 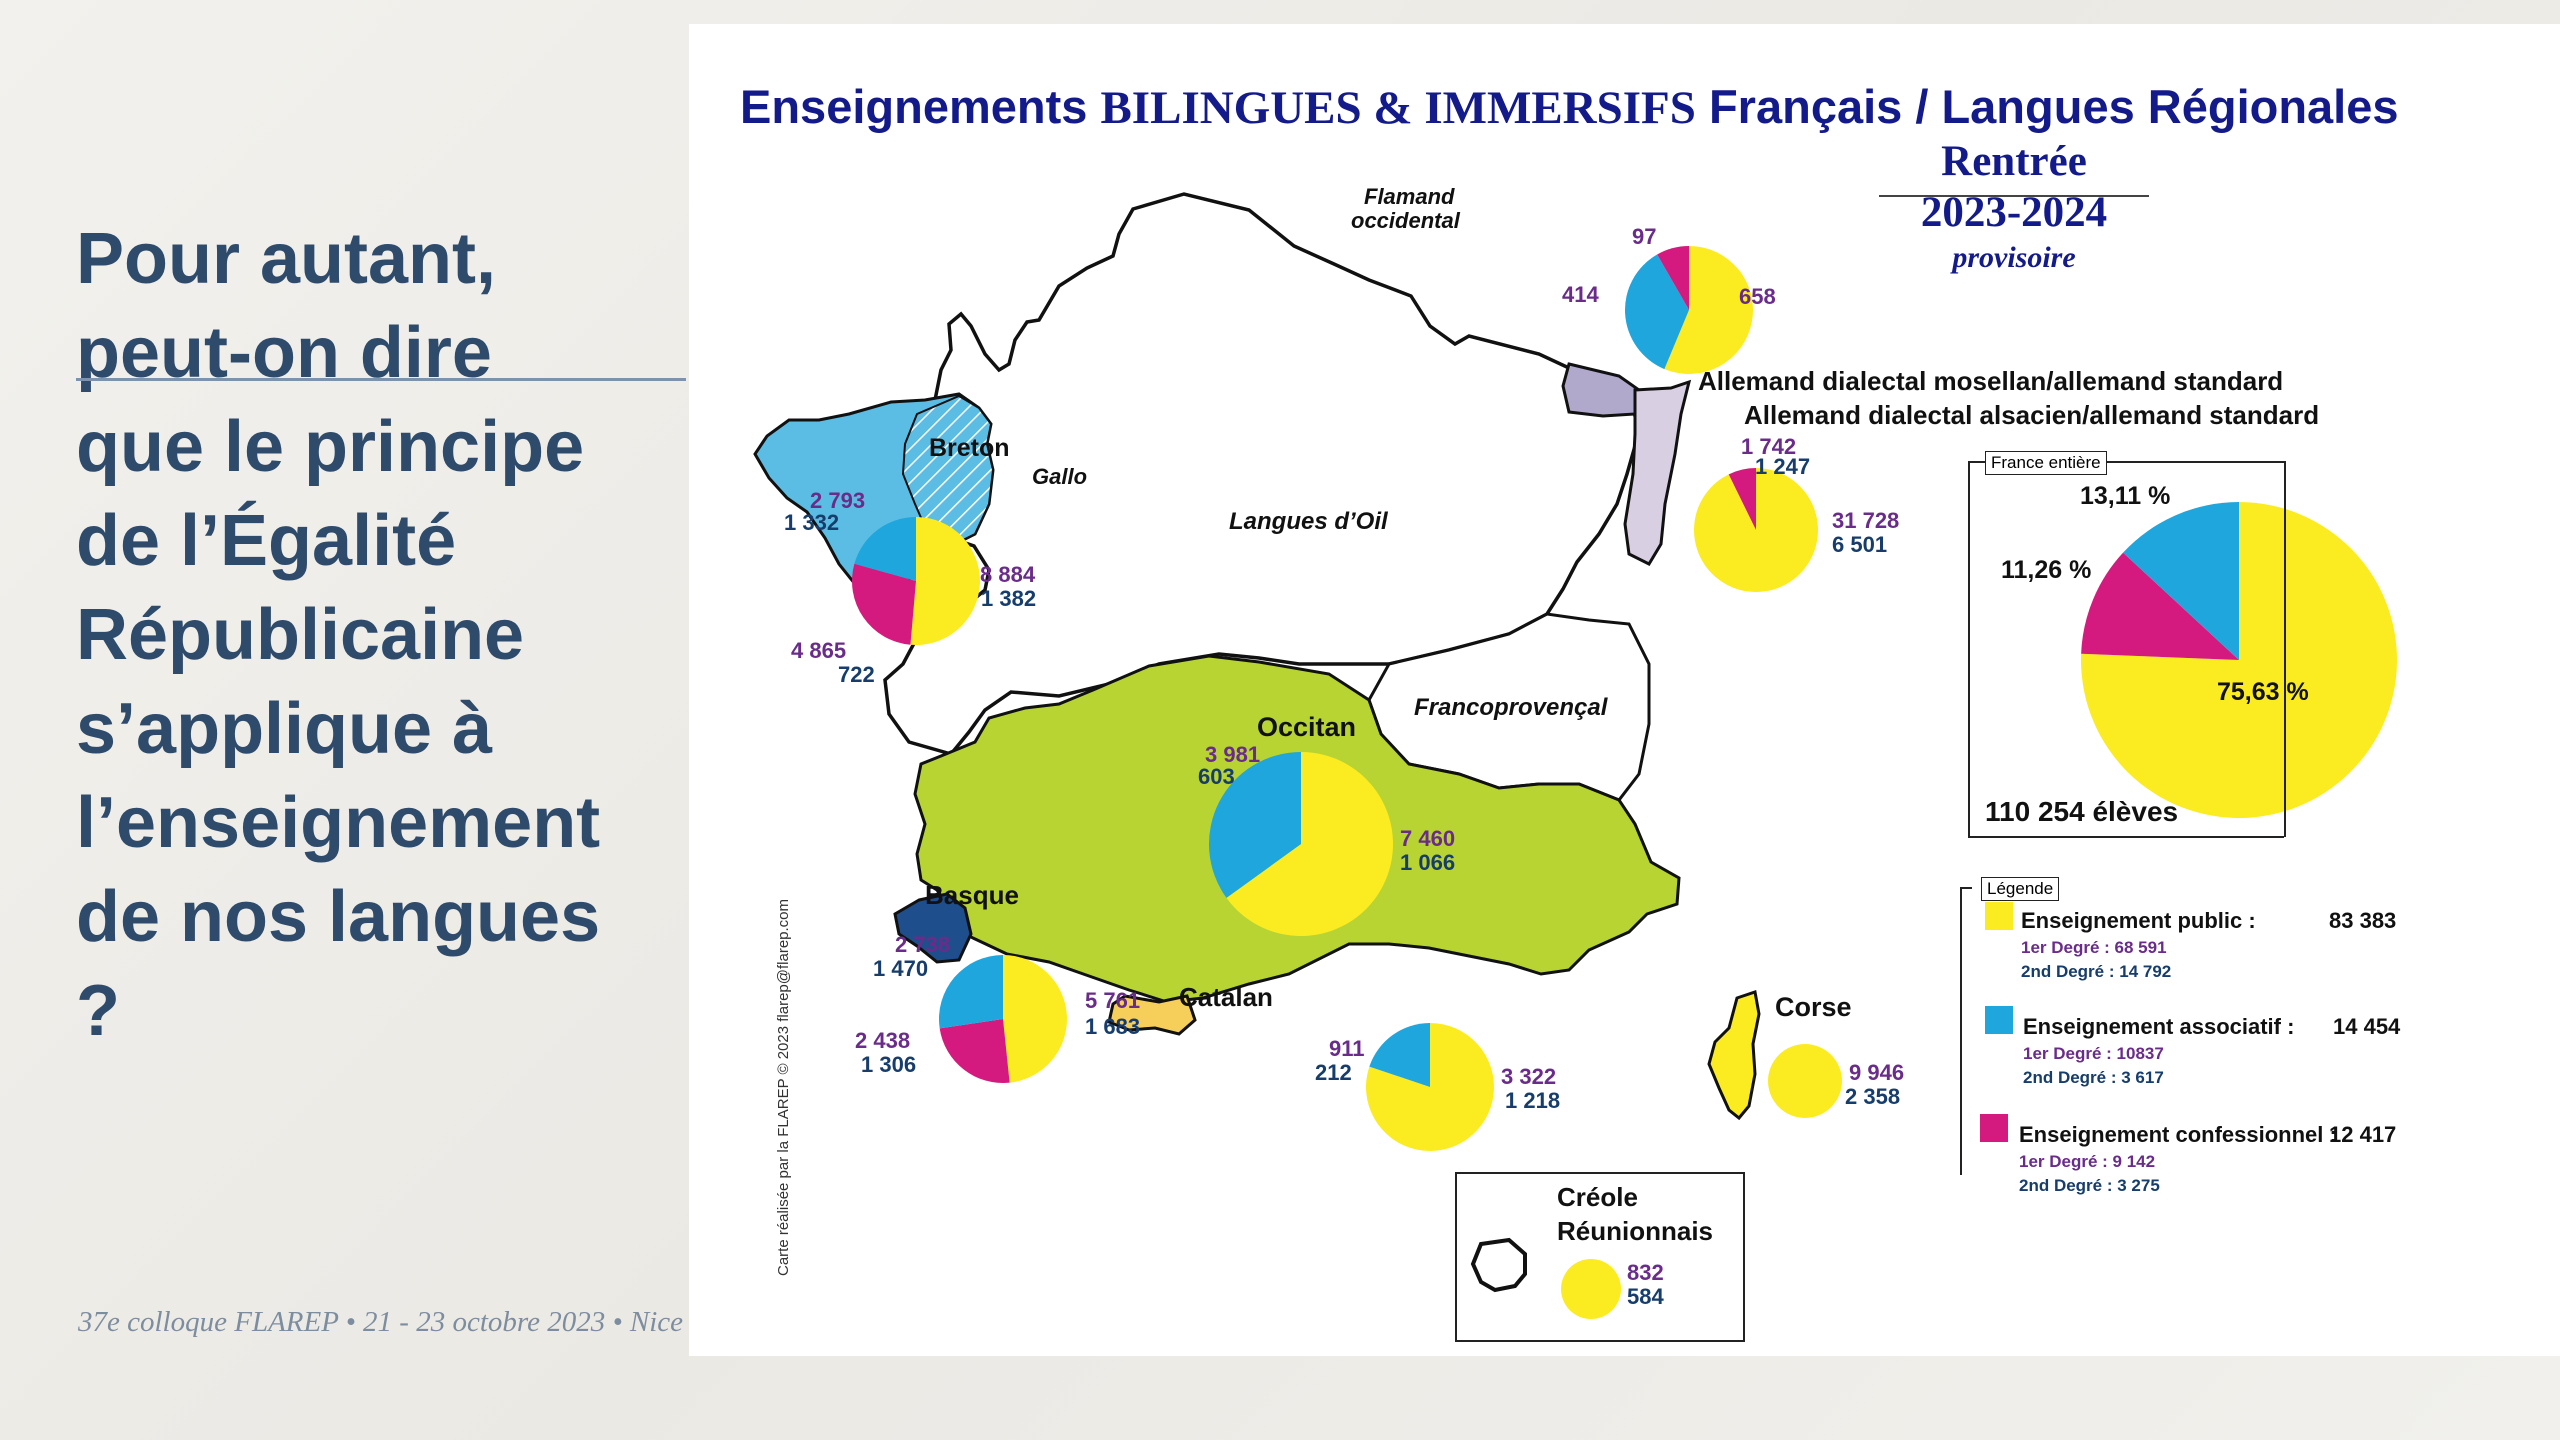 What do you see at coordinates (1994, 1128) in the screenshot?
I see `legend-swatch-confessionnel` at bounding box center [1994, 1128].